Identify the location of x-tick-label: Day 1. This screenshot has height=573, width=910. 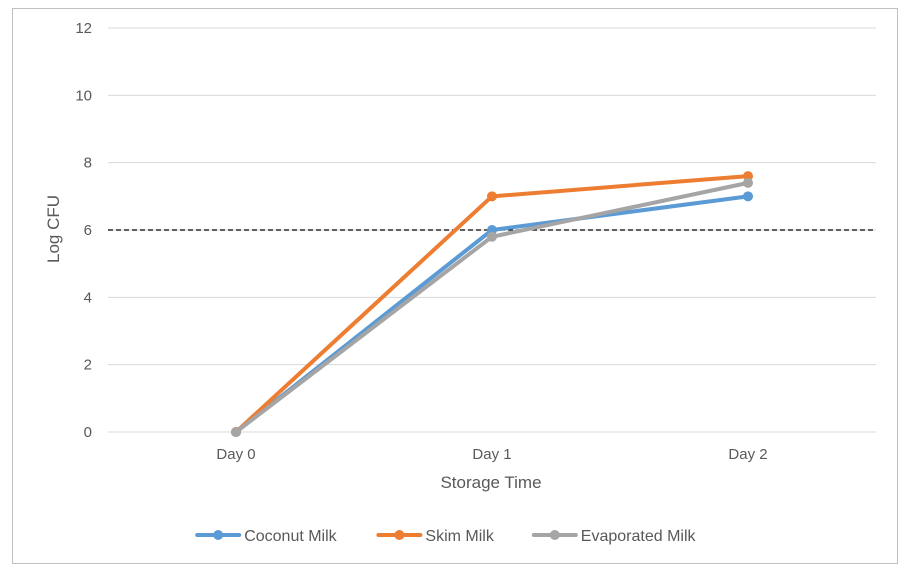
(491, 454).